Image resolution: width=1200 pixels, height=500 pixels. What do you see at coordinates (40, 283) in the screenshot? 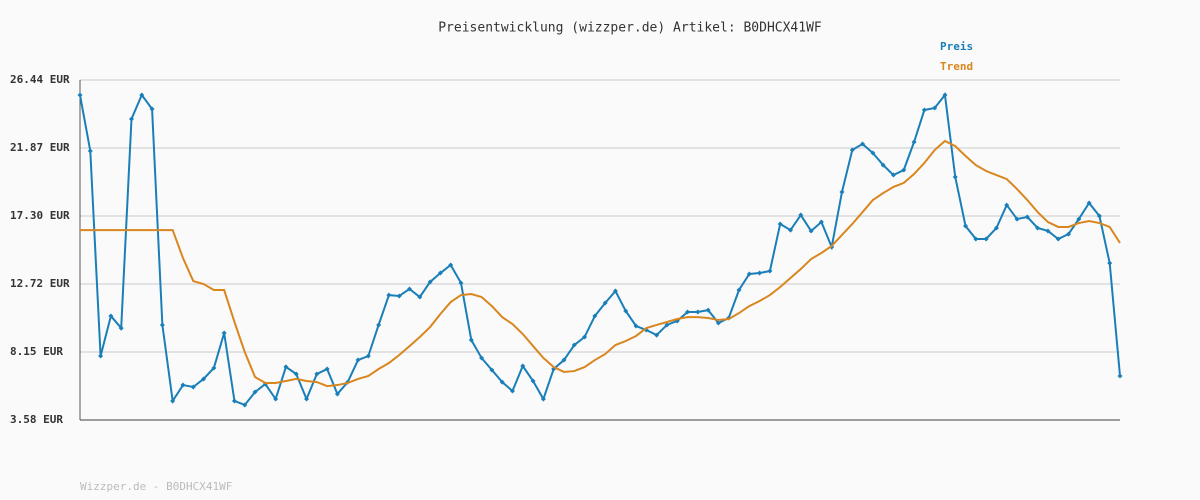
I see `y-tick-label: 12.72 EUR` at bounding box center [40, 283].